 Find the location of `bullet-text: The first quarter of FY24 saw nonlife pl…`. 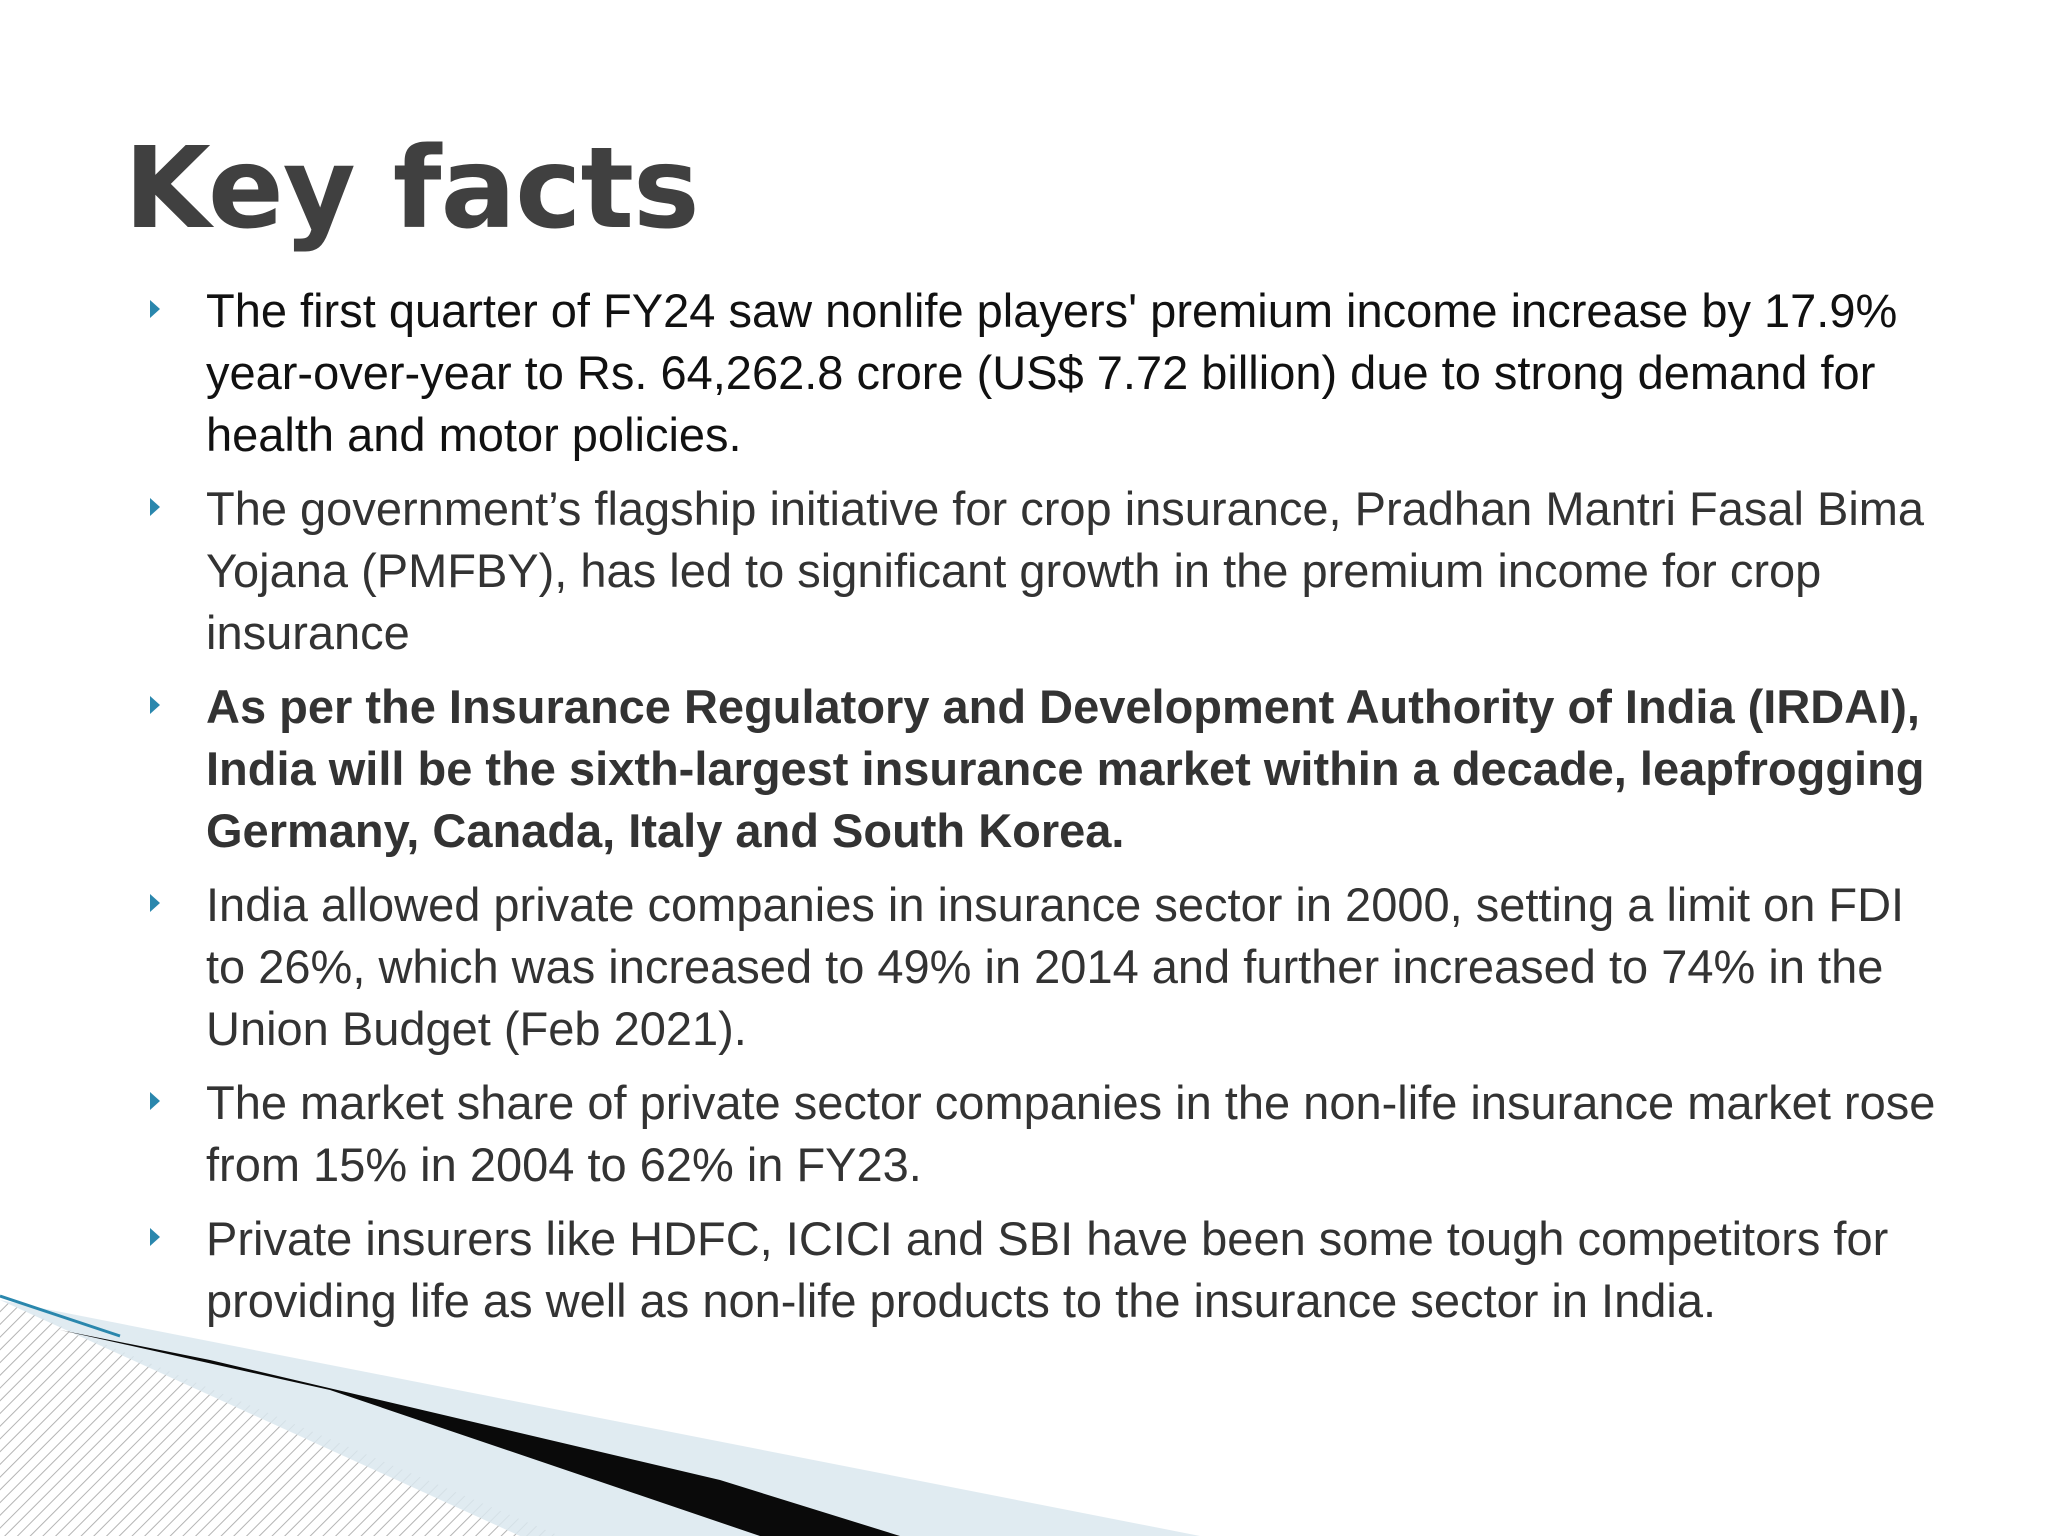

bullet-text: The first quarter of FY24 saw nonlife pl… is located at coordinates (1052, 372).